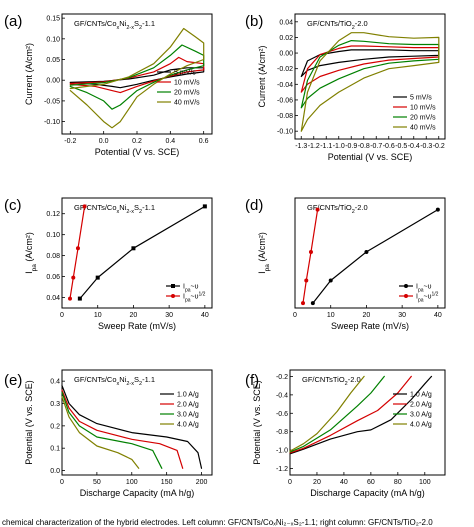 Image resolution: width=474 pixels, height=527 pixels. What do you see at coordinates (301, 146) in the screenshot?
I see `x-tick-label: -1.3` at bounding box center [301, 146].